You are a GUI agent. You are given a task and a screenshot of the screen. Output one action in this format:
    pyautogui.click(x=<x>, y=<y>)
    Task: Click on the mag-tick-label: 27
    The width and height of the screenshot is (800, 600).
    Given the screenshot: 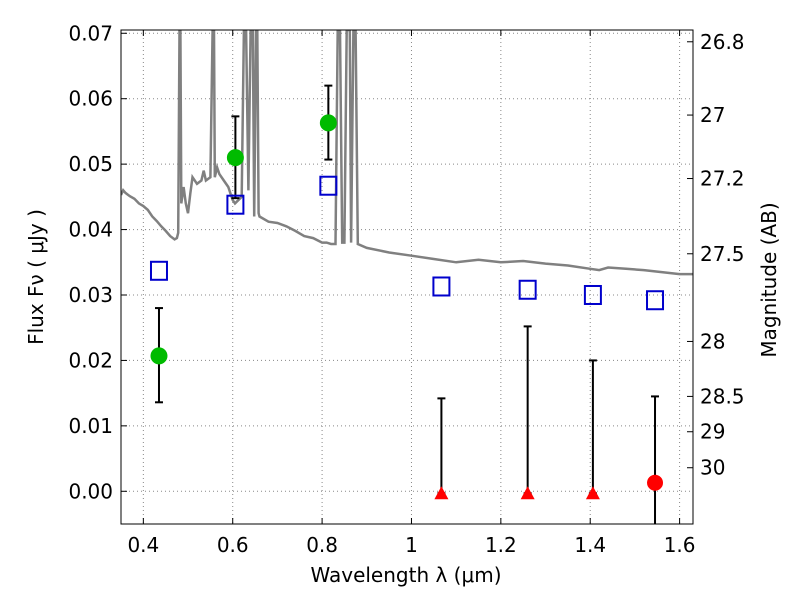 What is the action you would take?
    pyautogui.click(x=712, y=115)
    